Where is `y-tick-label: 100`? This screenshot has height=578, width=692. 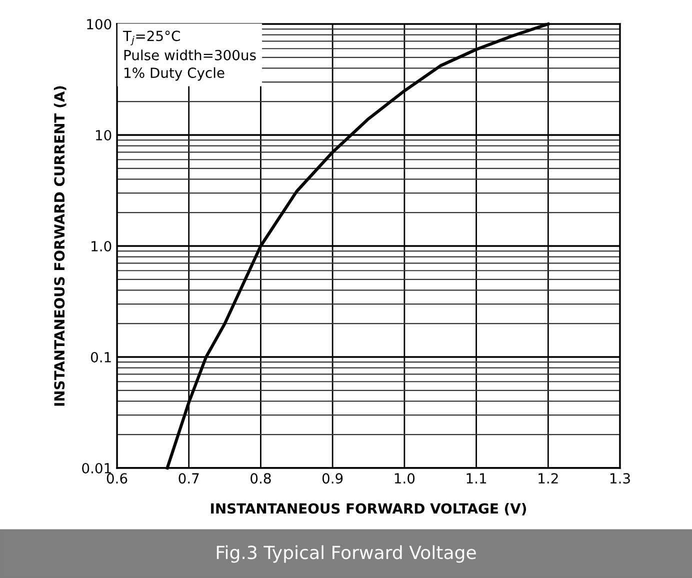 y-tick-label: 100 is located at coordinates (99, 24).